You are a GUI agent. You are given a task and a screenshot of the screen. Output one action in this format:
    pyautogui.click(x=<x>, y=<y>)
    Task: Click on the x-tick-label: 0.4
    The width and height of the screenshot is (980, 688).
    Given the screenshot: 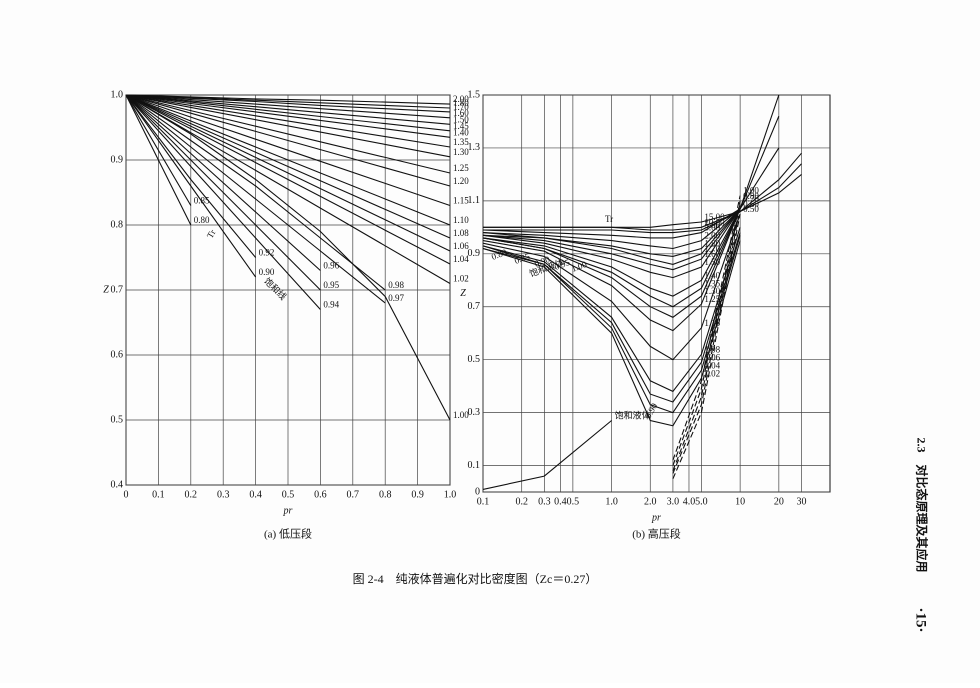 What is the action you would take?
    pyautogui.click(x=560, y=501)
    